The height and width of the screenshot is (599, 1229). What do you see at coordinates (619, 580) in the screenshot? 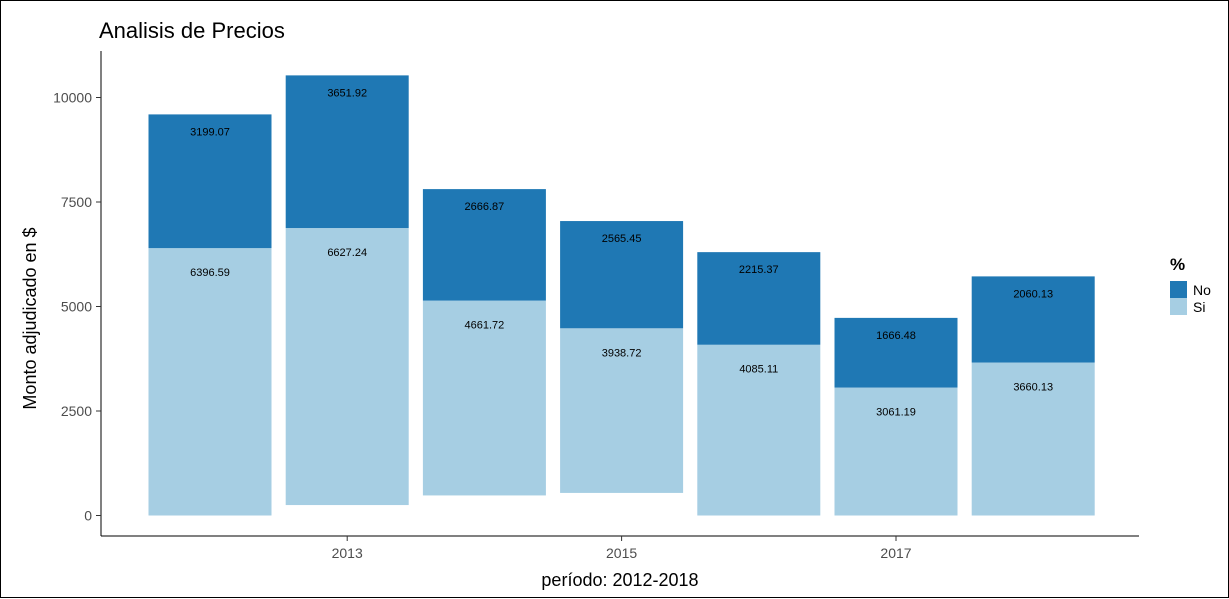
I see `x-axis-title: período: 2012-2018` at bounding box center [619, 580].